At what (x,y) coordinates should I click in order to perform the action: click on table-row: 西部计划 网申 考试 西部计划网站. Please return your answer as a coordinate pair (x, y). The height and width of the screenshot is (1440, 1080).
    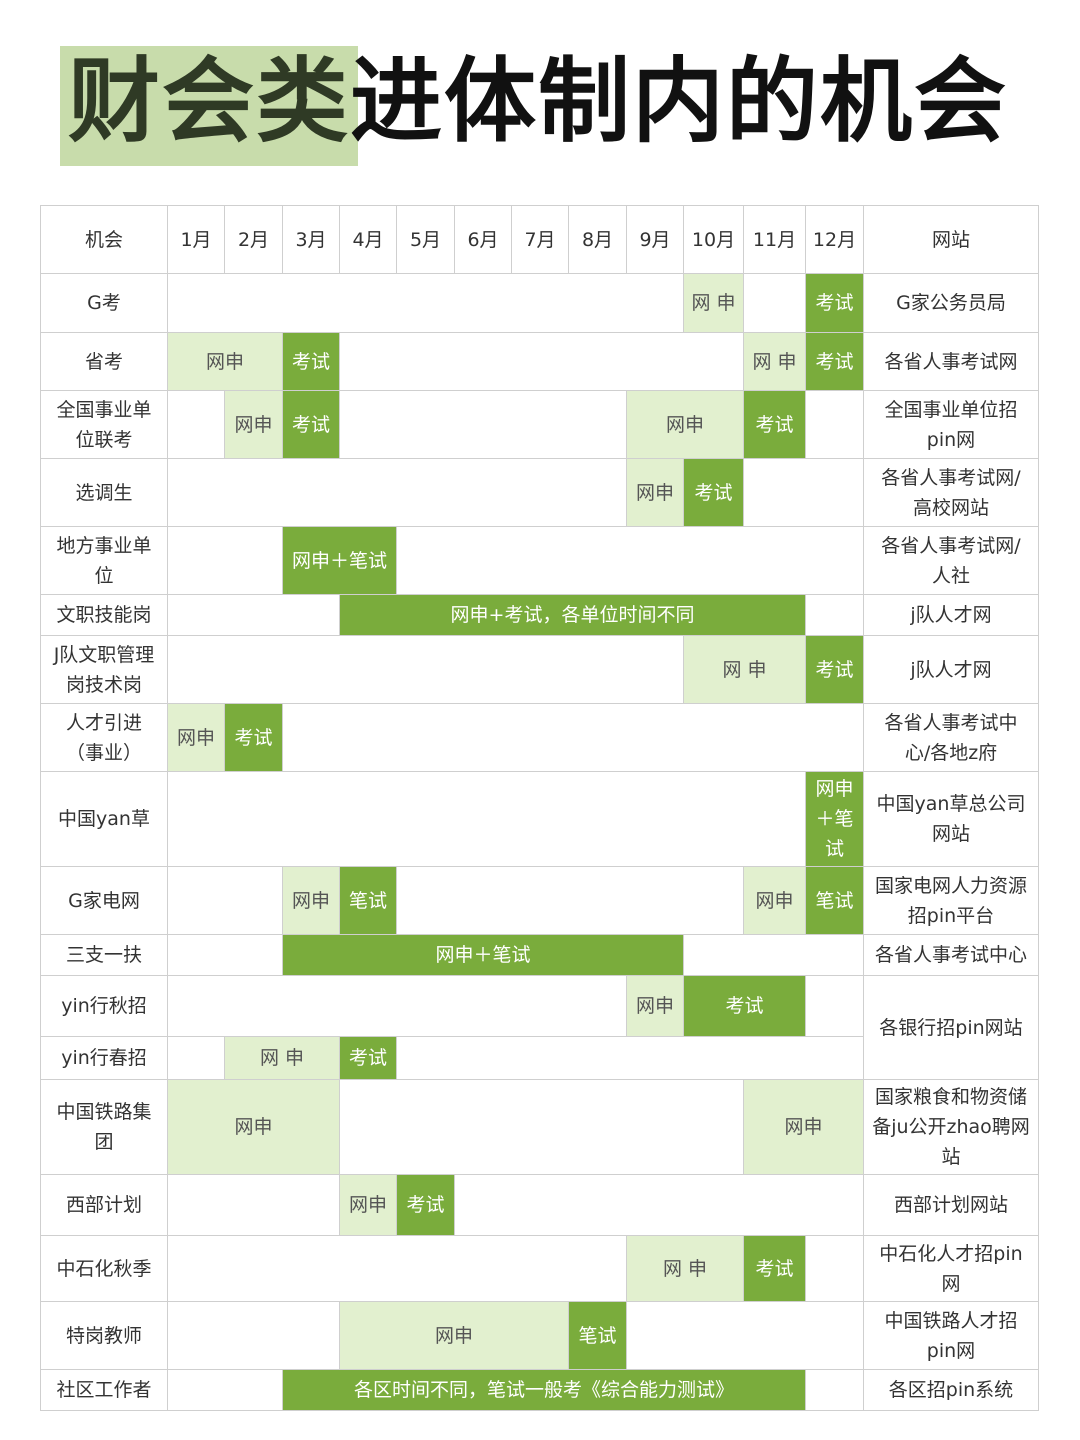
    Looking at the image, I should click on (539, 1205).